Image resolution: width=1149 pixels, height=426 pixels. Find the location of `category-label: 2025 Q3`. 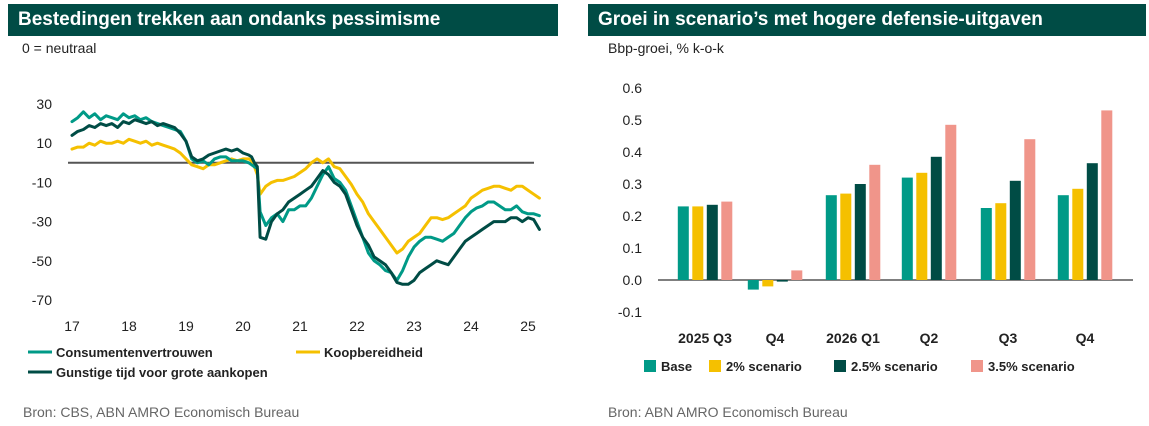

category-label: 2025 Q3 is located at coordinates (705, 338).